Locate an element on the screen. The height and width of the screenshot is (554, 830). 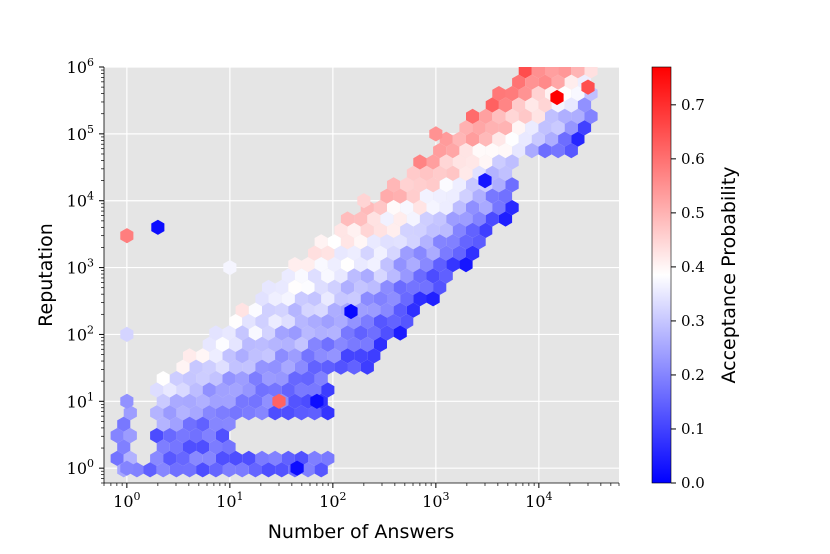
x-tick-label: 103 is located at coordinates (435, 500).